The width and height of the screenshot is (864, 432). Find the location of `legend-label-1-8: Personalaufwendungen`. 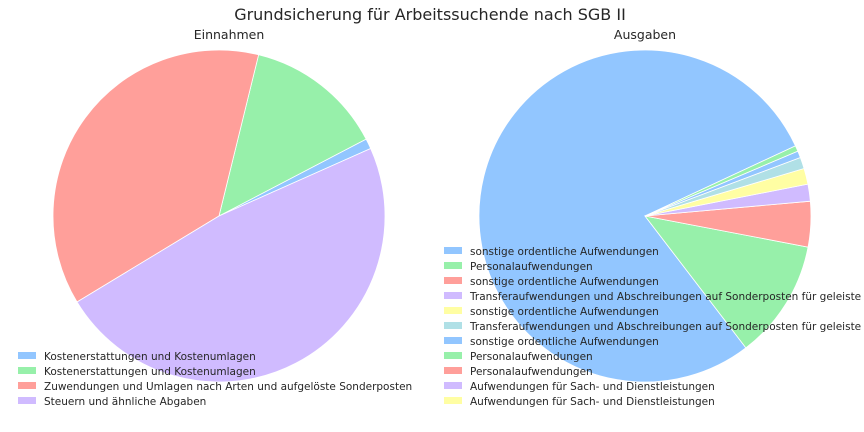

legend-label-1-8: Personalaufwendungen is located at coordinates (531, 372).